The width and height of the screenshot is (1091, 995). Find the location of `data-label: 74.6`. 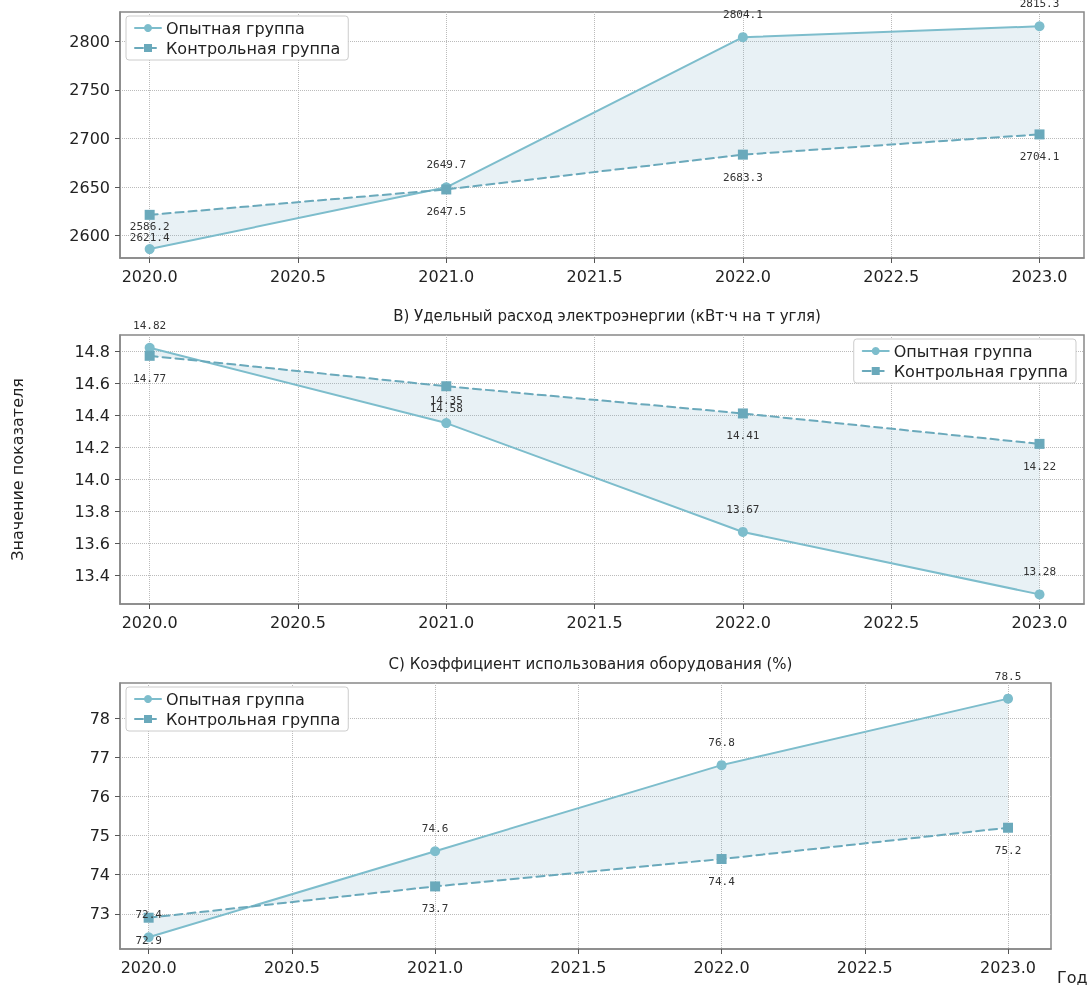

data-label: 74.6 is located at coordinates (435, 829).